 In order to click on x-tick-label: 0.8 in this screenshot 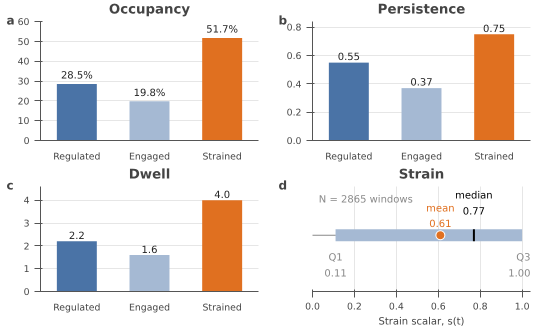, I will do `click(480, 307)`.